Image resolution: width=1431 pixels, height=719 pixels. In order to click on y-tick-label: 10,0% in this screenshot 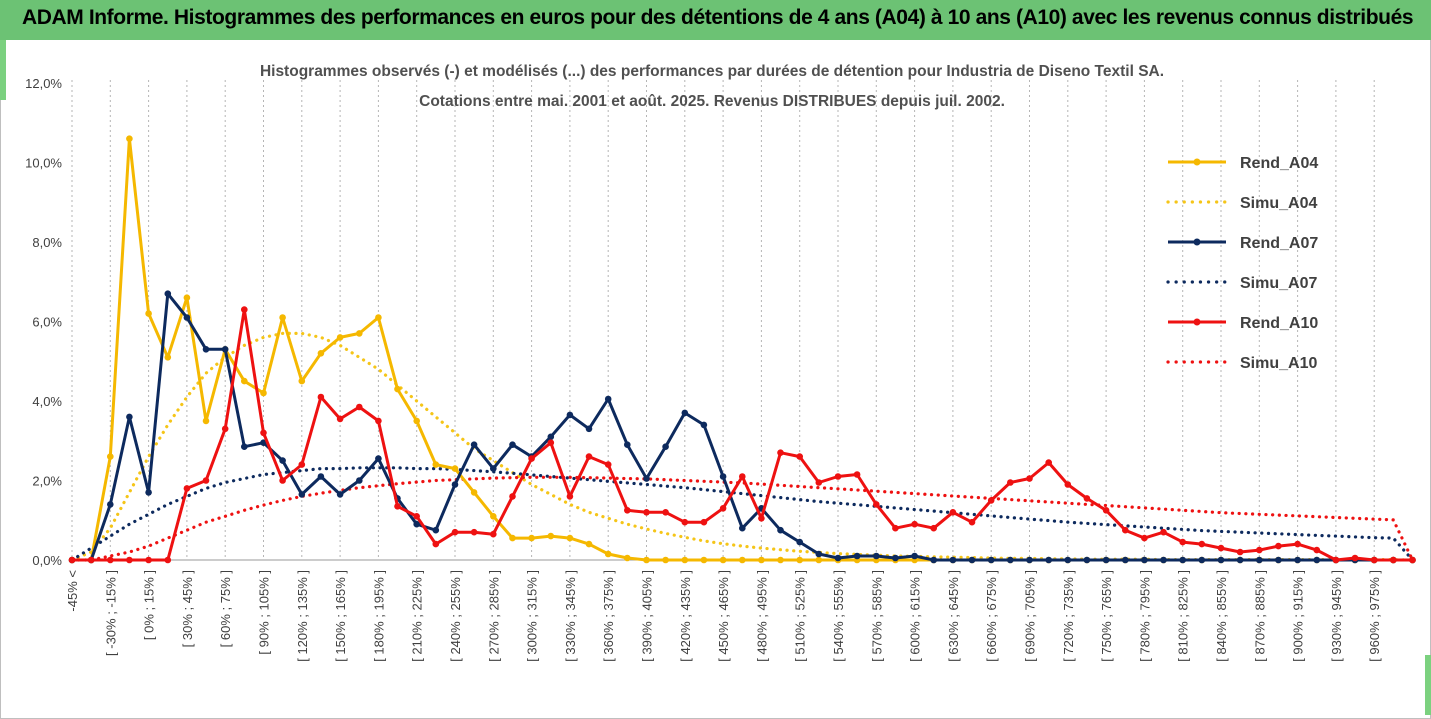, I will do `click(43, 163)`.